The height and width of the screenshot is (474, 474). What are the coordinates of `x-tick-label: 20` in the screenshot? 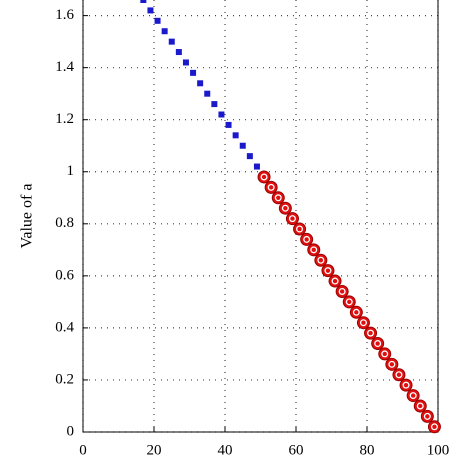 It's located at (154, 450).